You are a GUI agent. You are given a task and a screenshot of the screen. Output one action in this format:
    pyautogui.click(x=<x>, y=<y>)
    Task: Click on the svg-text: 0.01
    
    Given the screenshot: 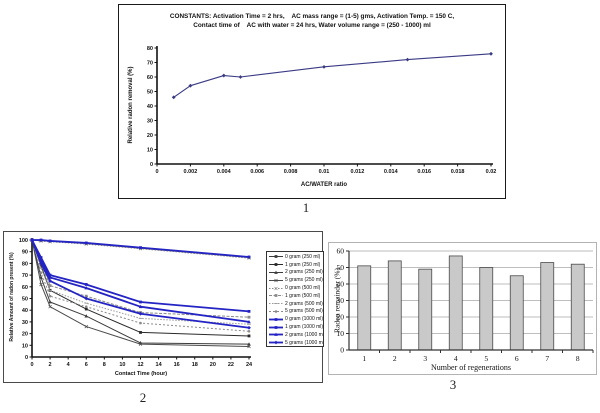 What is the action you would take?
    pyautogui.click(x=324, y=172)
    